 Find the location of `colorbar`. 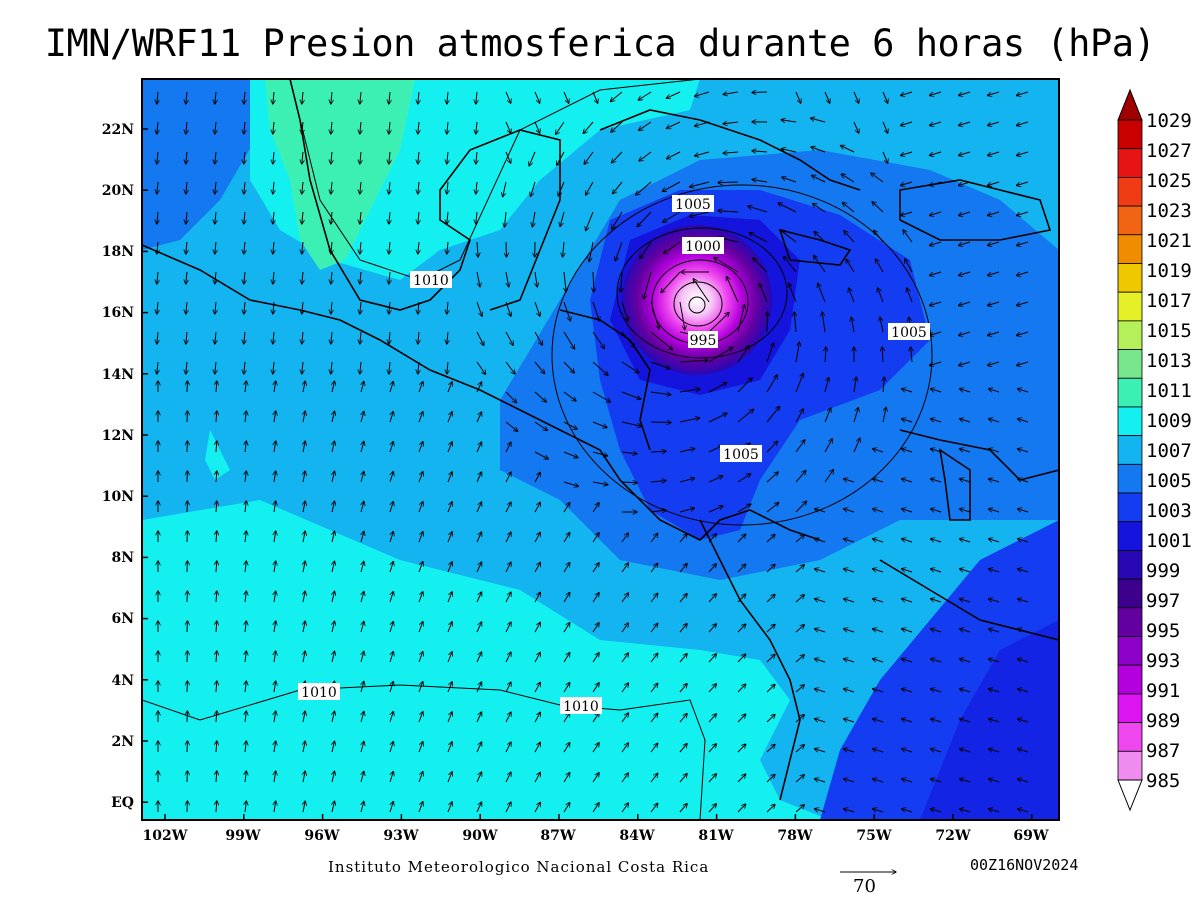

colorbar is located at coordinates (1130, 450).